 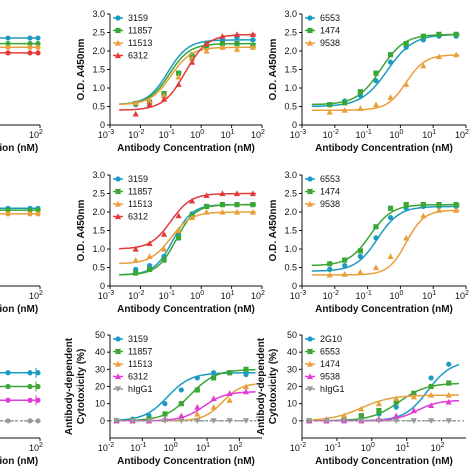 I want to click on x-tick-exponent: -3, so click(x=303, y=293).